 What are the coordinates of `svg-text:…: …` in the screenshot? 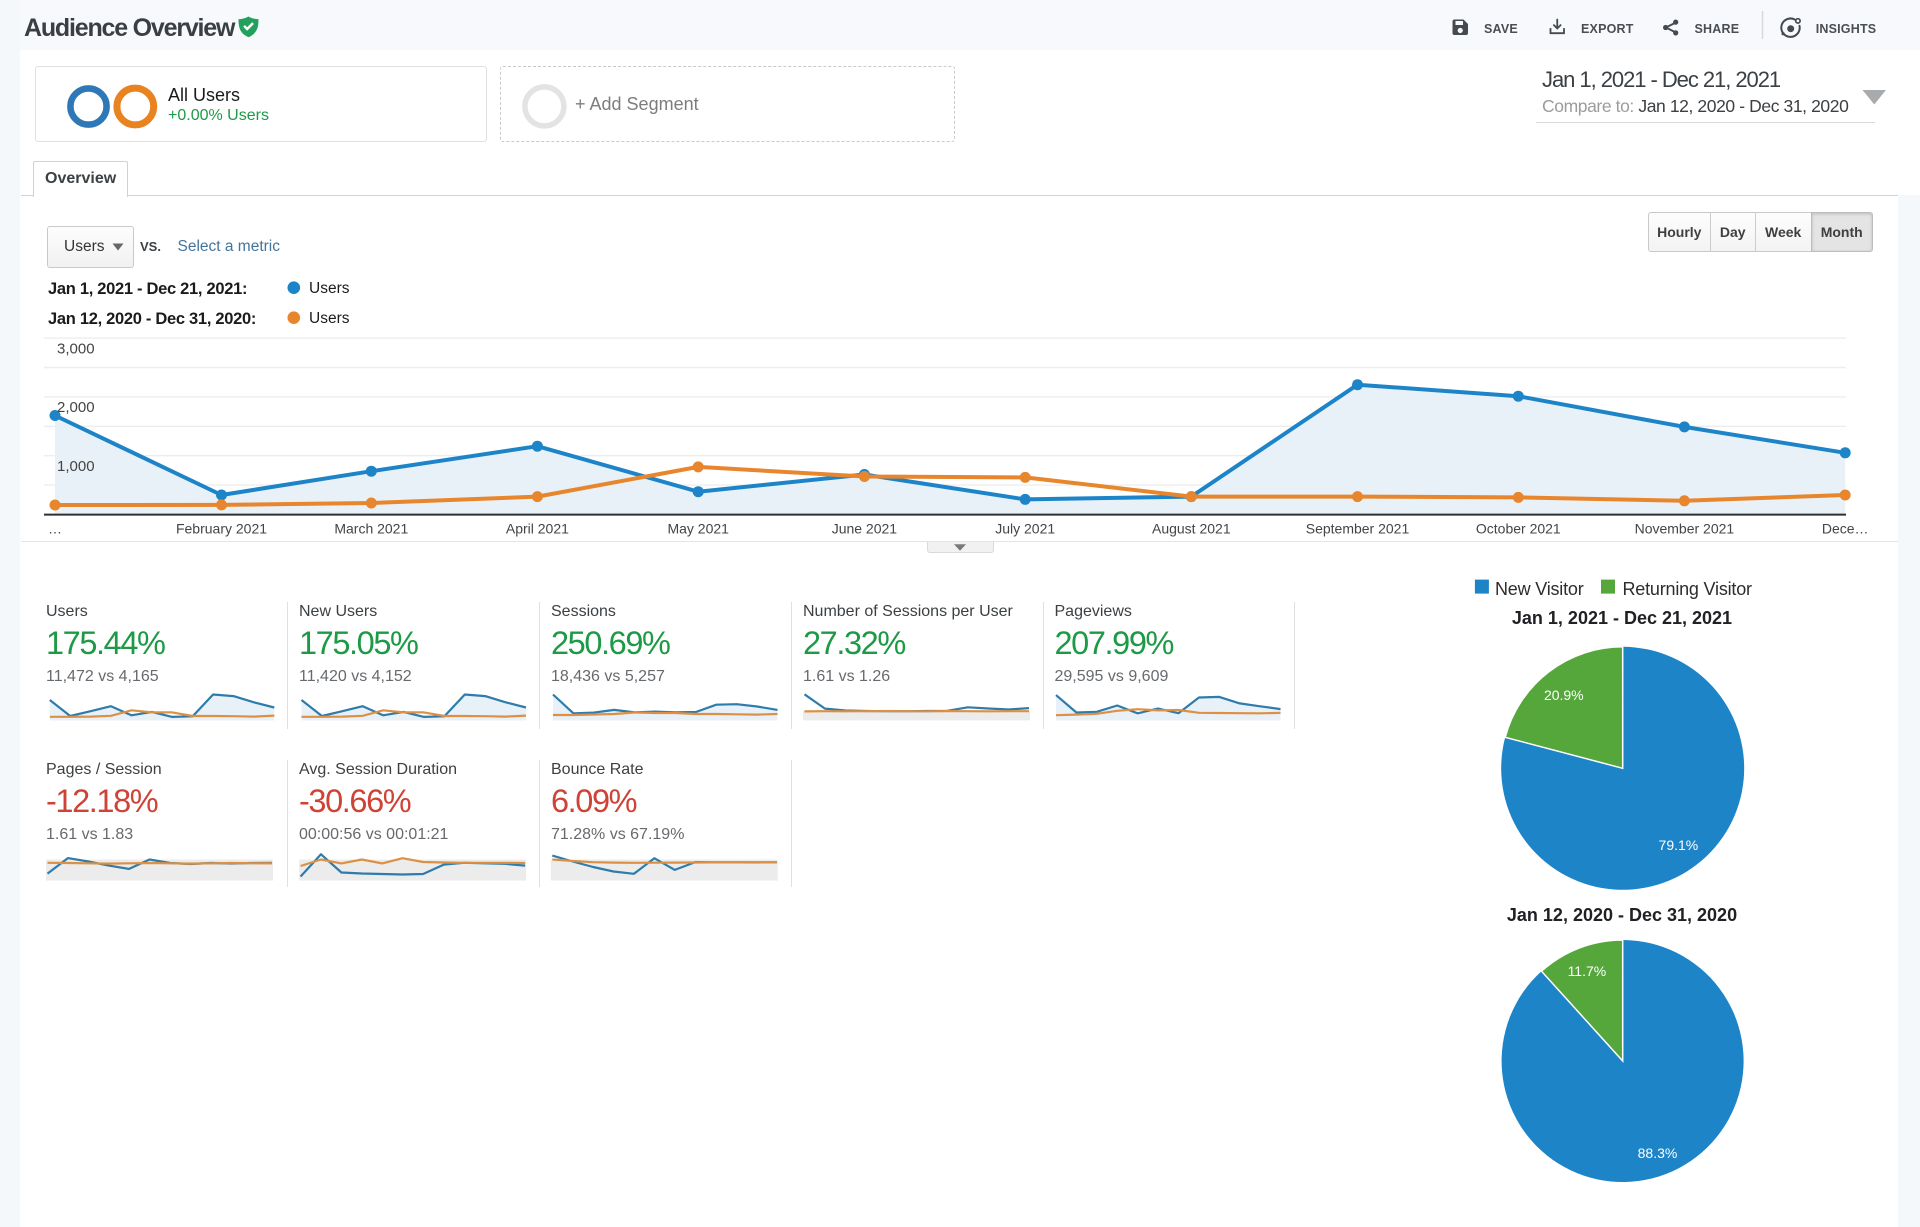 It's located at (55, 529).